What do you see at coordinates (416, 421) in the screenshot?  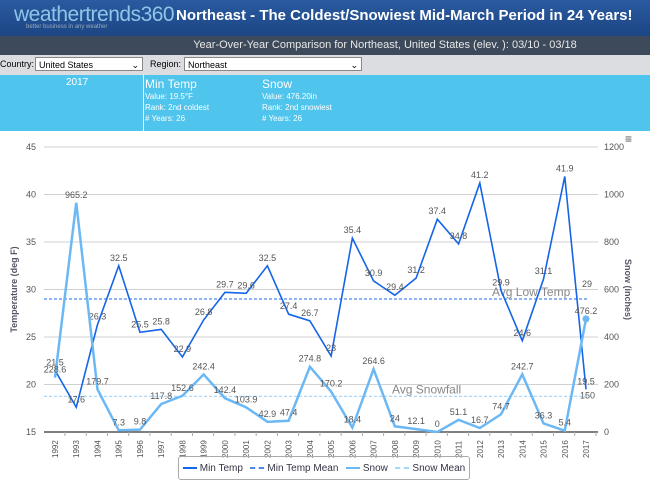 I see `data-label: 12.1` at bounding box center [416, 421].